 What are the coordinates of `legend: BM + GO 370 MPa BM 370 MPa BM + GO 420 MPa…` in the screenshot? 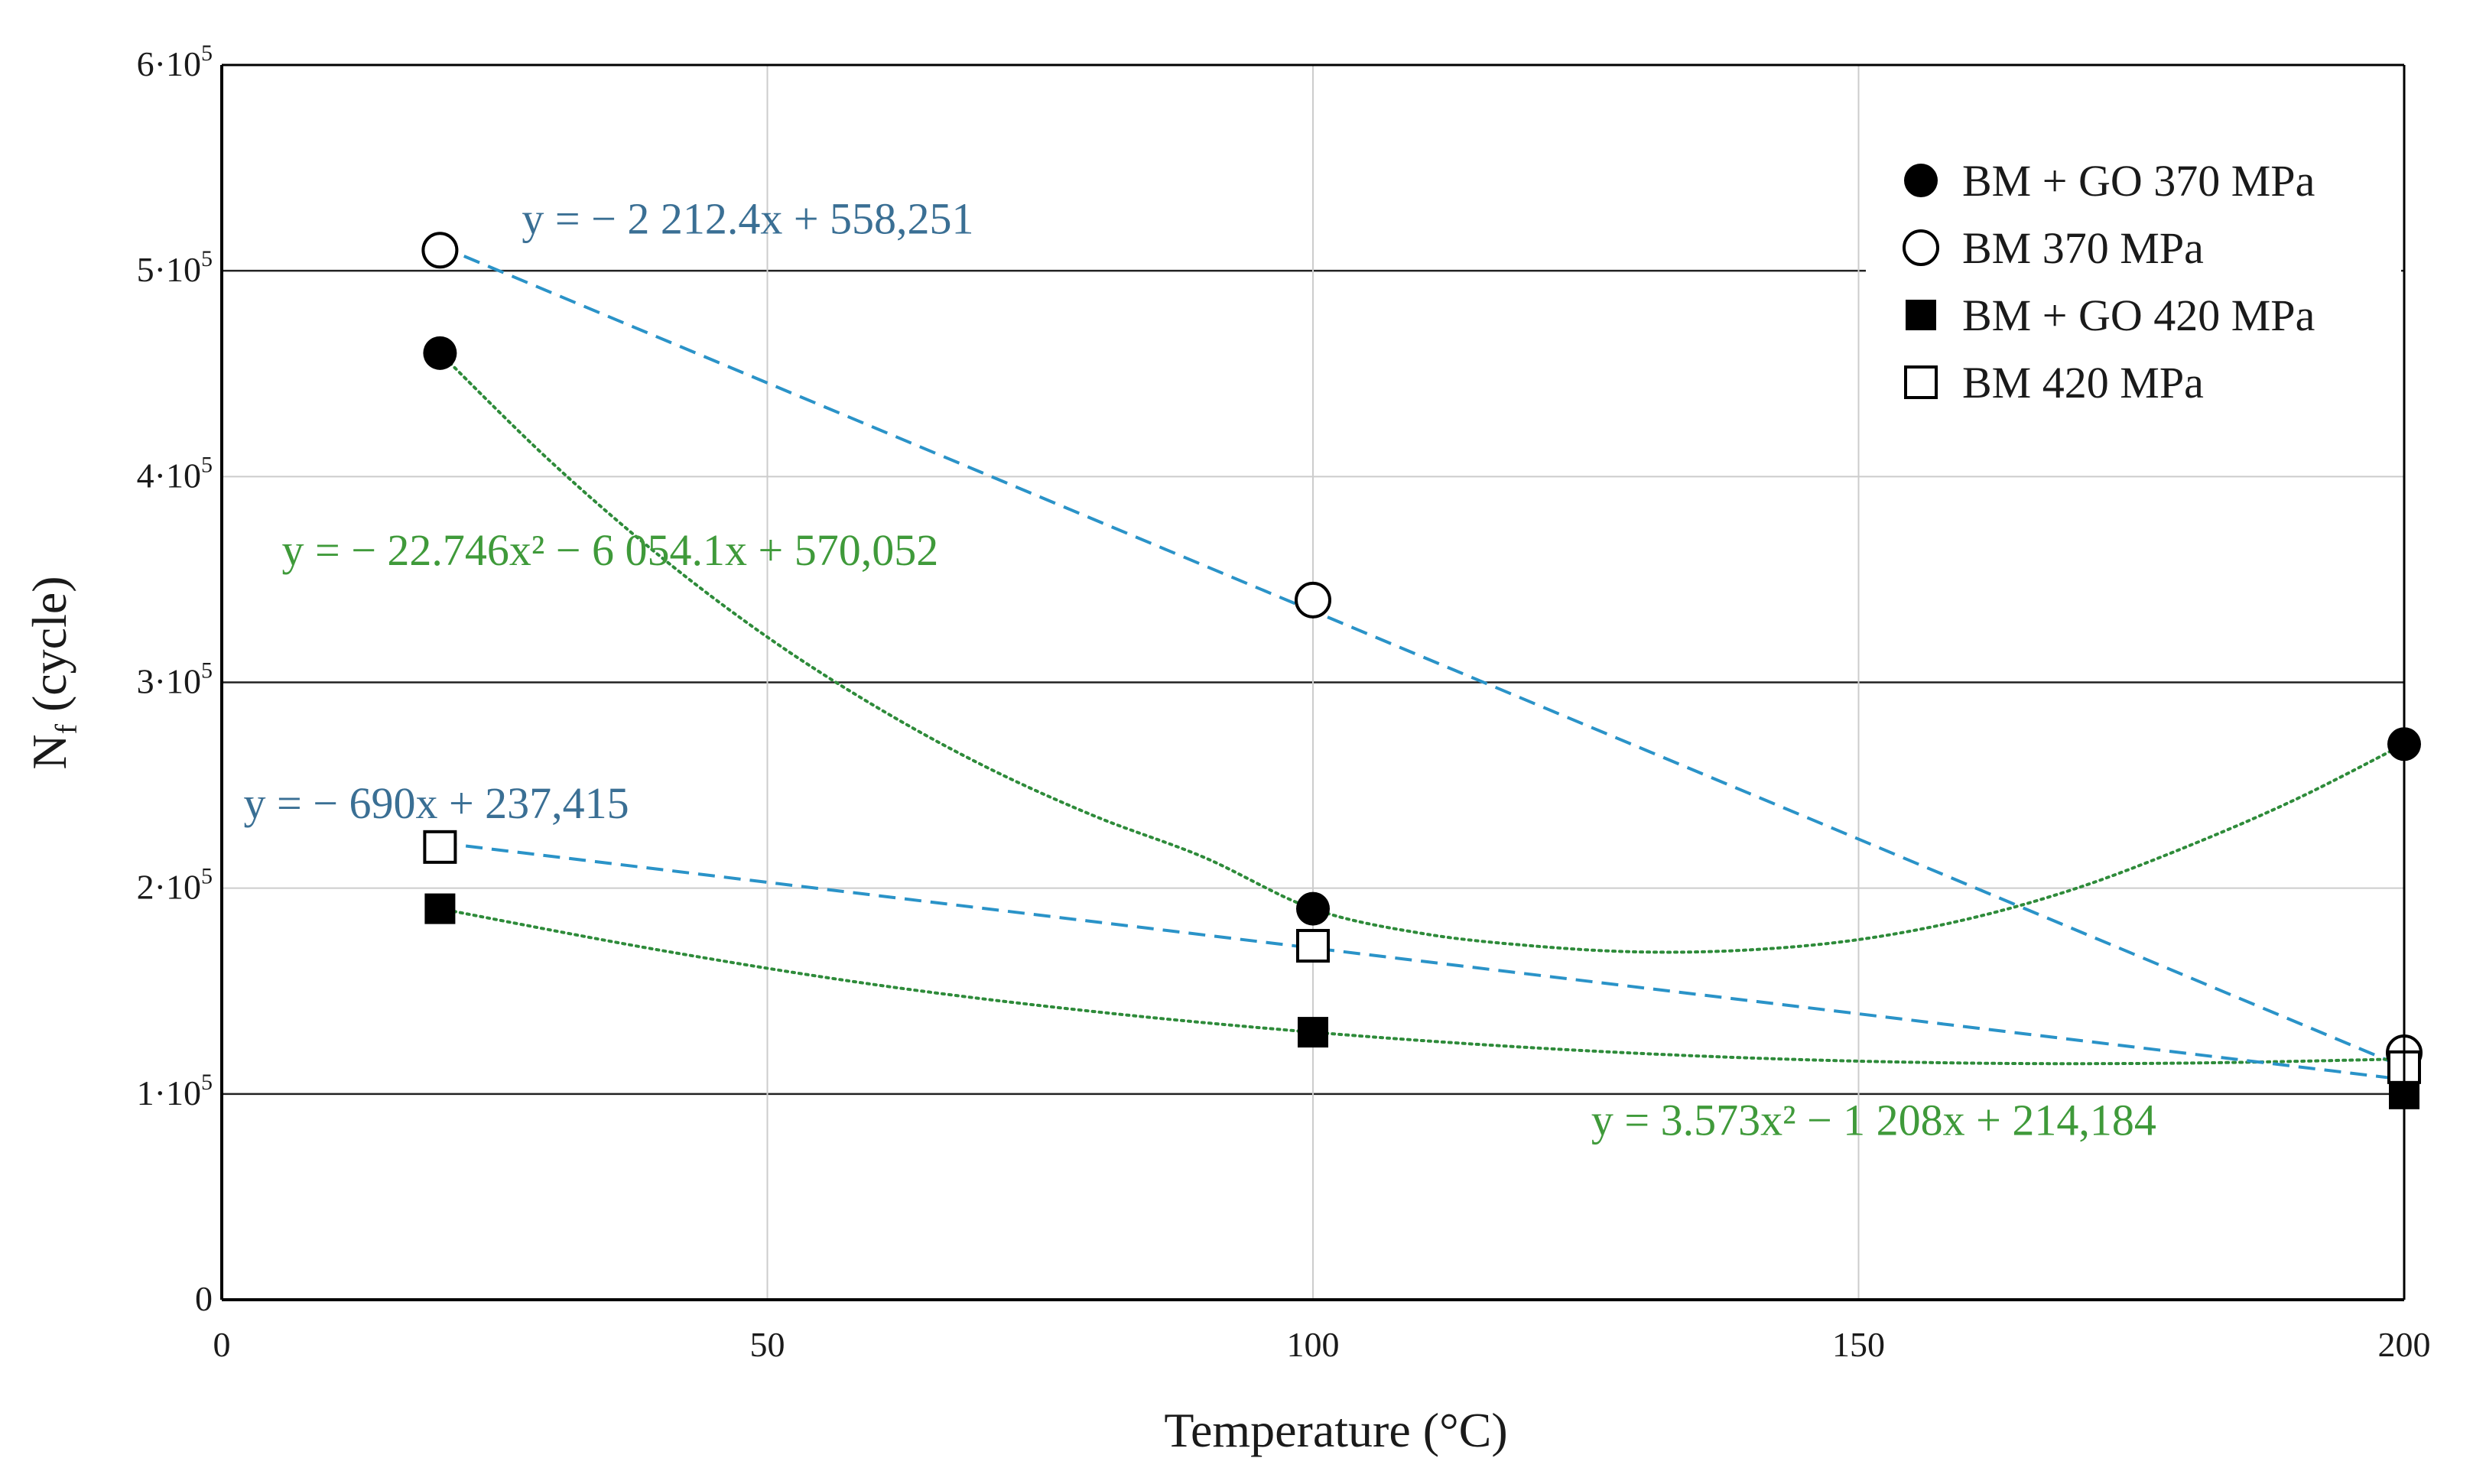 It's located at (2133, 279).